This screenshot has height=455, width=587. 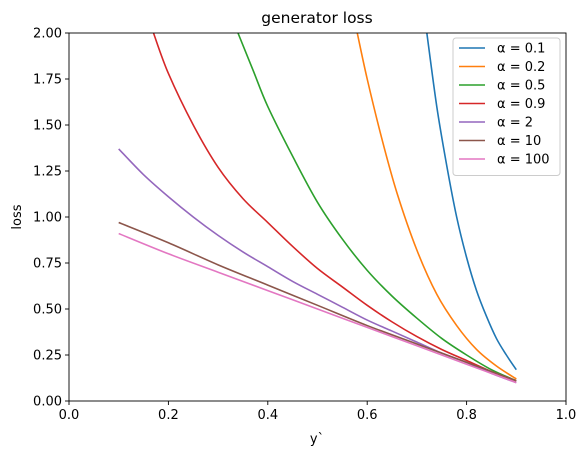 What do you see at coordinates (367, 415) in the screenshot?
I see `x-tick-label-3: 0.6` at bounding box center [367, 415].